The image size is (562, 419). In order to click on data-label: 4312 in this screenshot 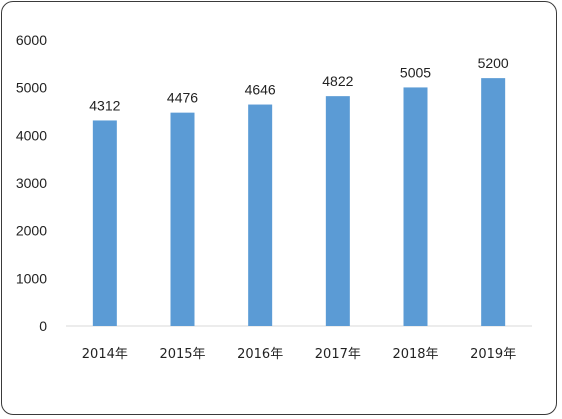, I will do `click(104, 105)`.